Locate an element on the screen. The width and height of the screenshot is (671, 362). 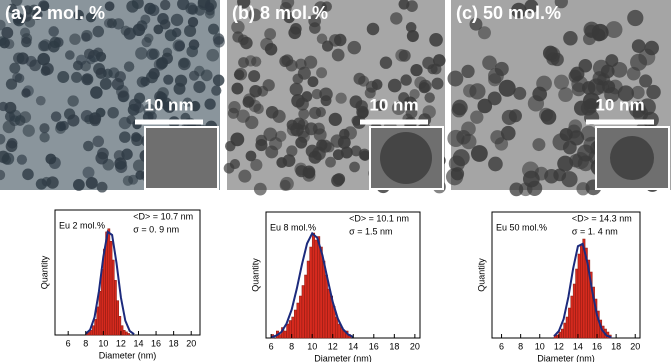
panel-label: (c) 50 mol.% is located at coordinates (508, 13).